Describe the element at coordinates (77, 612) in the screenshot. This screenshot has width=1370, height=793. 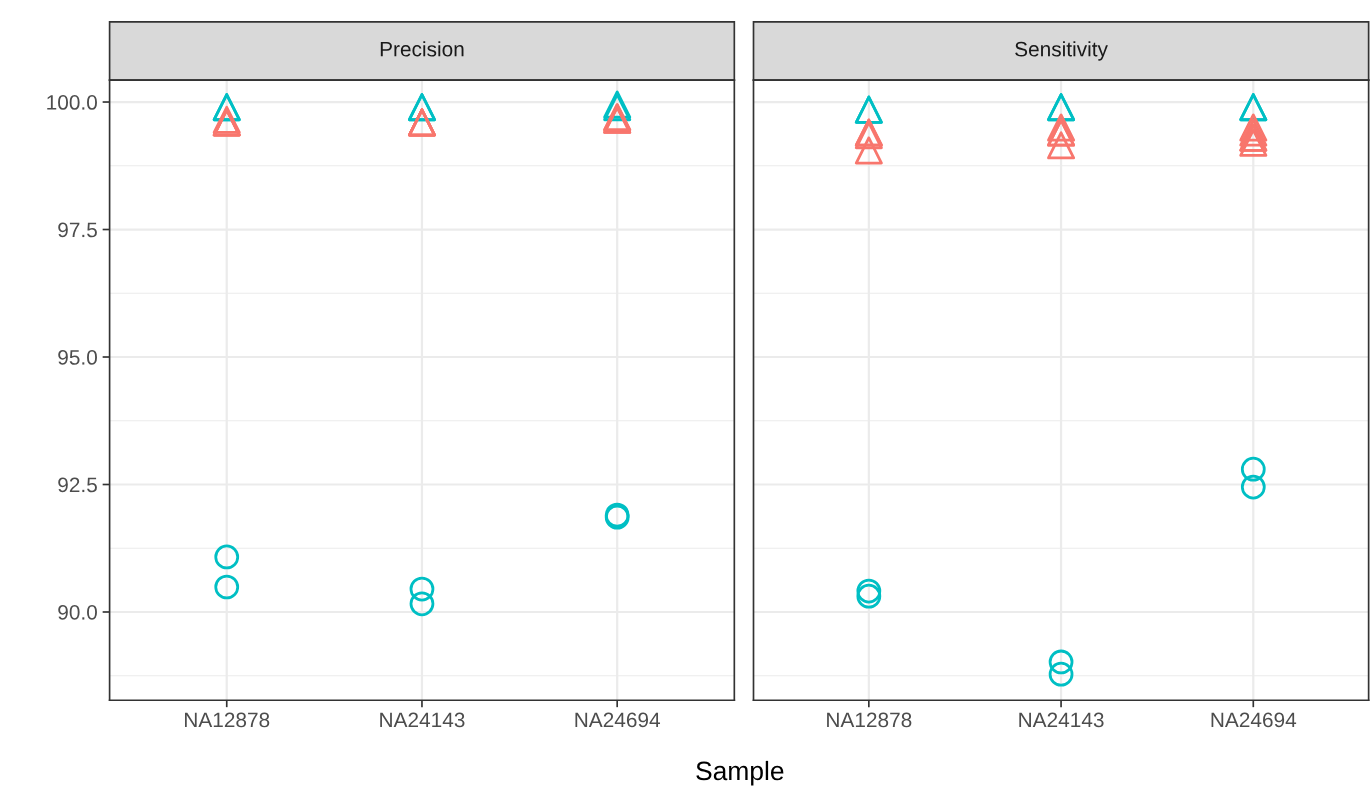
I see `y-tick-label: 90.0` at that location.